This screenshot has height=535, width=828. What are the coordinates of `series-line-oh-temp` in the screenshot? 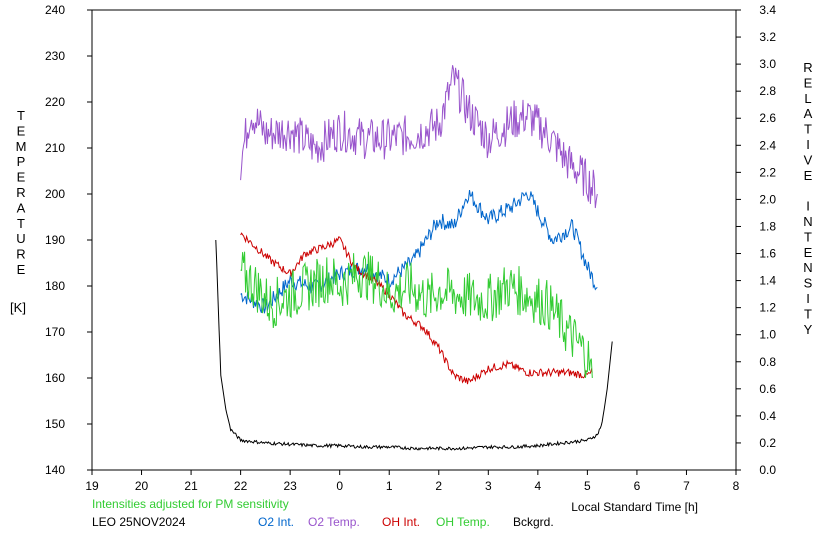 It's located at (416, 315).